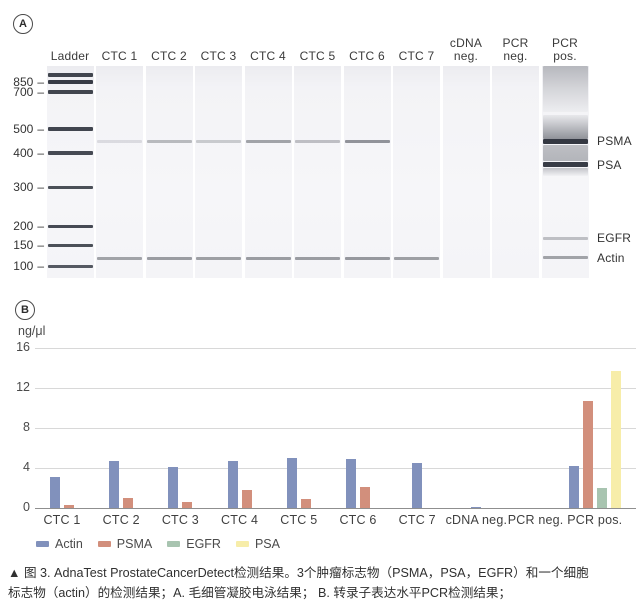 The image size is (640, 613). I want to click on y-tick-8: 8, so click(26, 427).